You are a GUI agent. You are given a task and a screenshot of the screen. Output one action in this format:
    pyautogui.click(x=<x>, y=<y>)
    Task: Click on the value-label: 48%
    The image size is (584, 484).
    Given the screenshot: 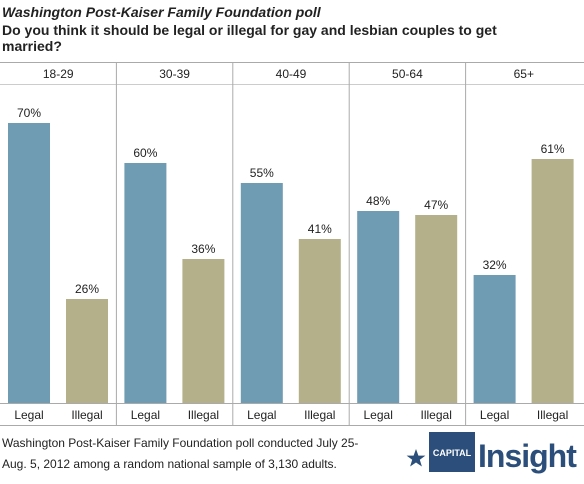 What is the action you would take?
    pyautogui.click(x=378, y=201)
    